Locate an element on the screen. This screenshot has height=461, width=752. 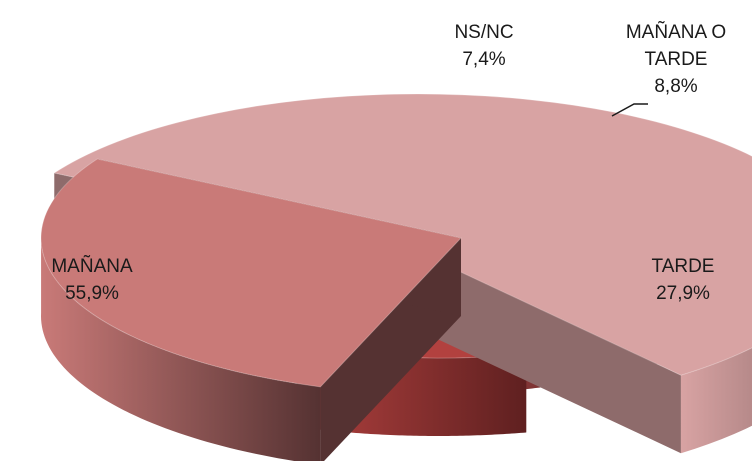
slice-name-2-1: TARDE is located at coordinates (676, 59).